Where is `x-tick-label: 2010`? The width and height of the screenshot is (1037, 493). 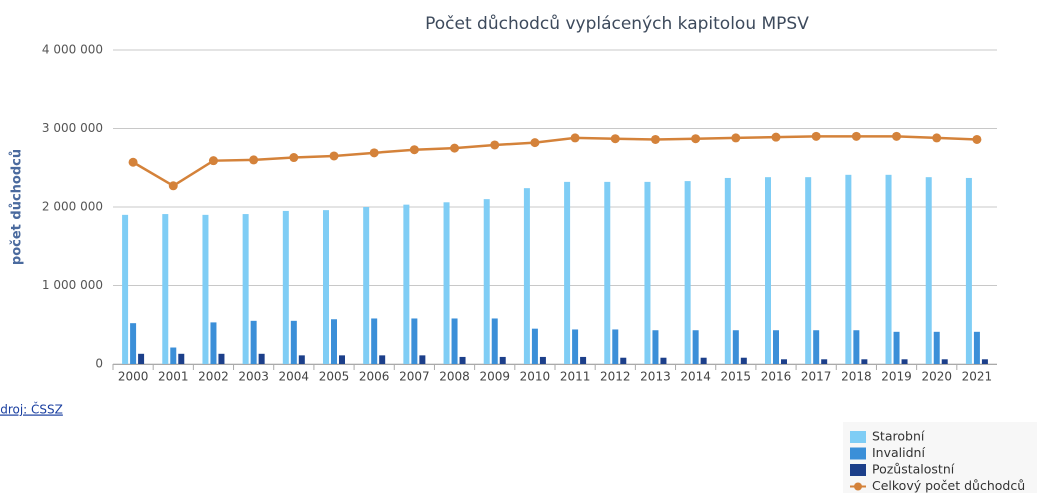
x-tick-label: 2010 is located at coordinates (535, 377).